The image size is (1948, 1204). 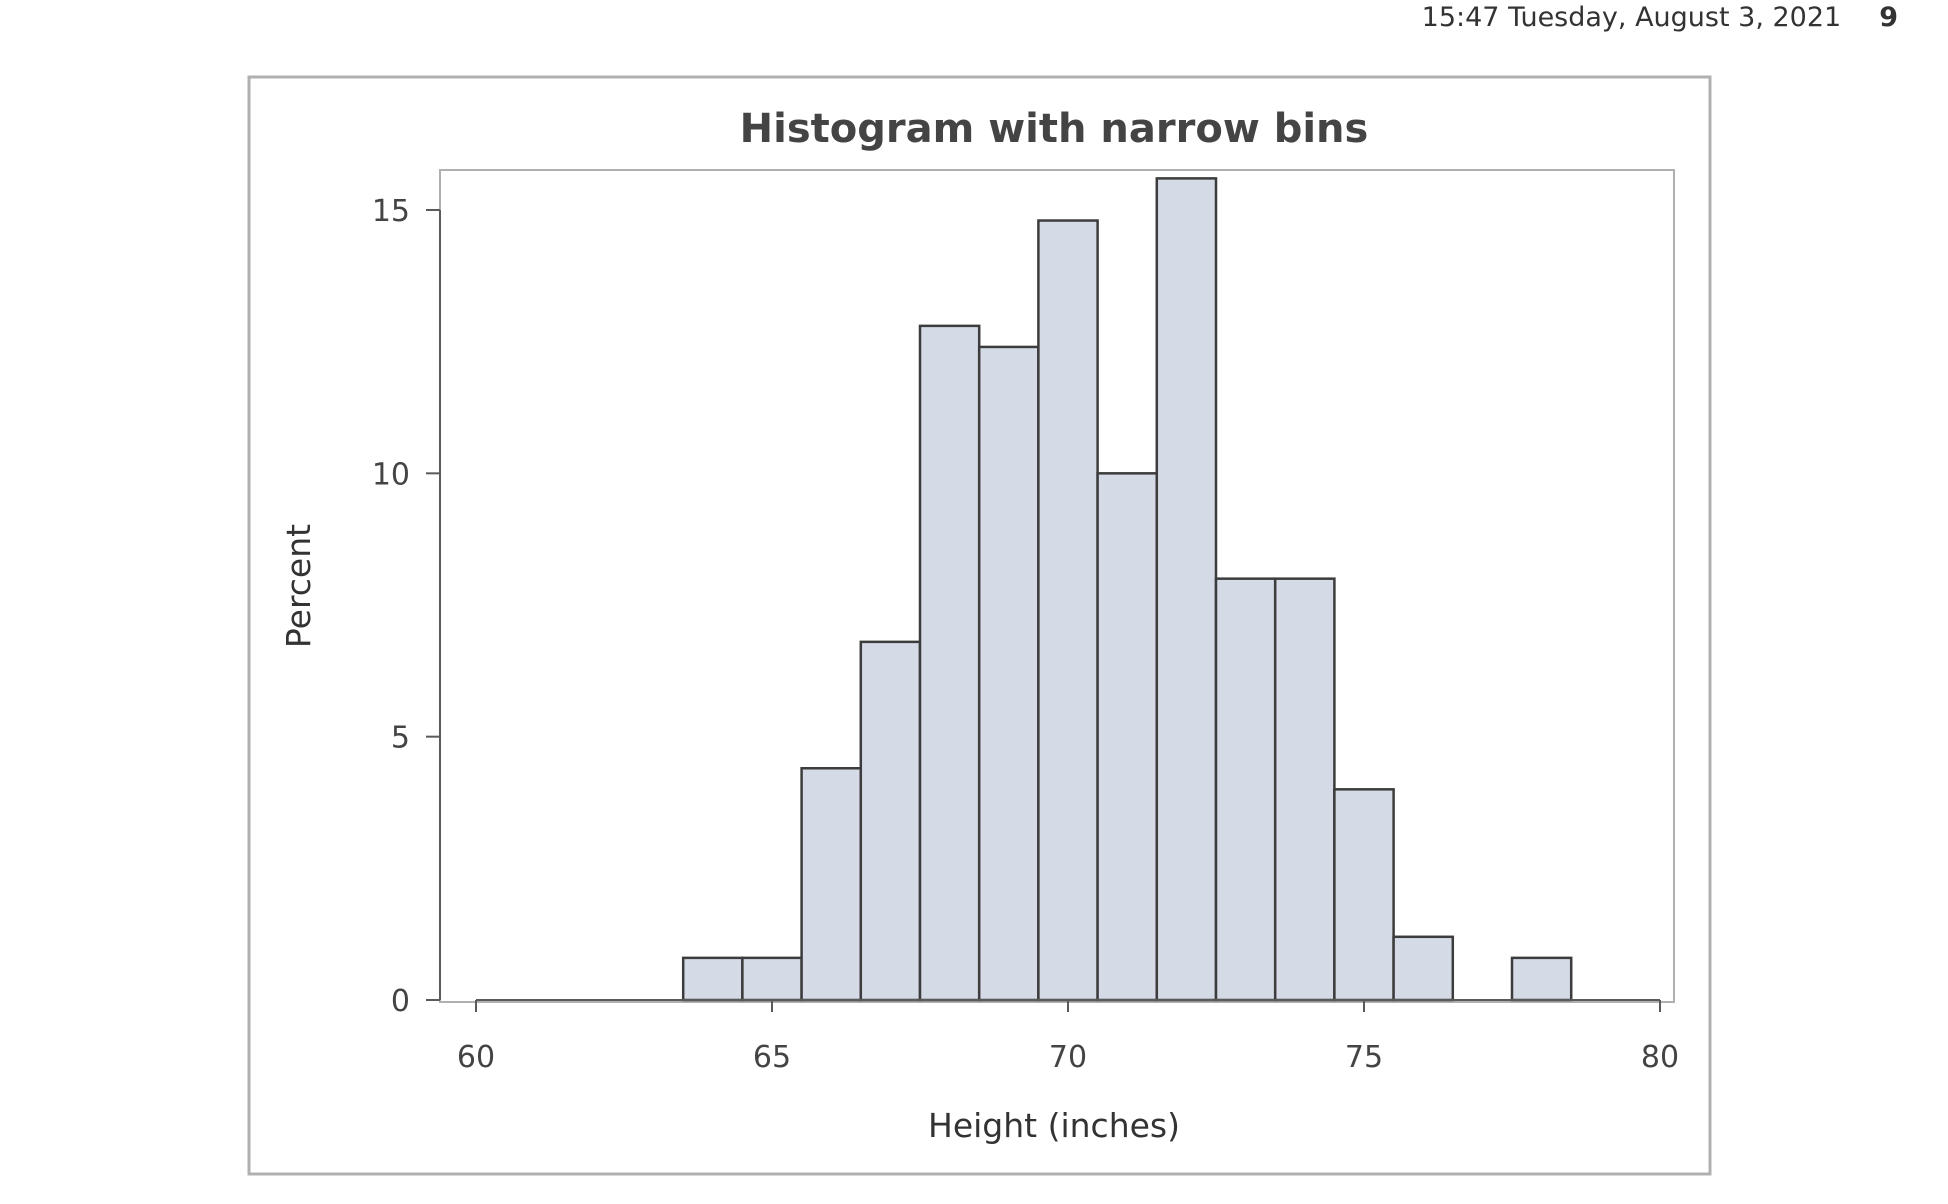 What do you see at coordinates (476, 1057) in the screenshot?
I see `x-tick-label: 60` at bounding box center [476, 1057].